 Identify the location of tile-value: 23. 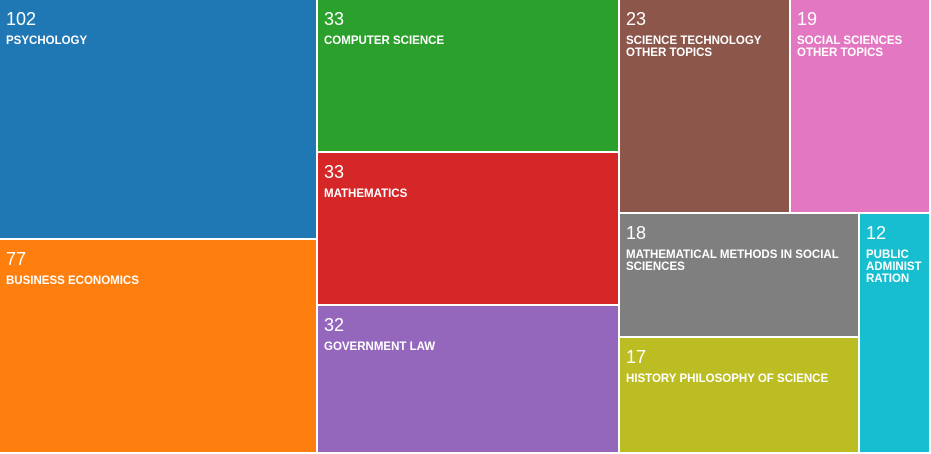
(636, 19).